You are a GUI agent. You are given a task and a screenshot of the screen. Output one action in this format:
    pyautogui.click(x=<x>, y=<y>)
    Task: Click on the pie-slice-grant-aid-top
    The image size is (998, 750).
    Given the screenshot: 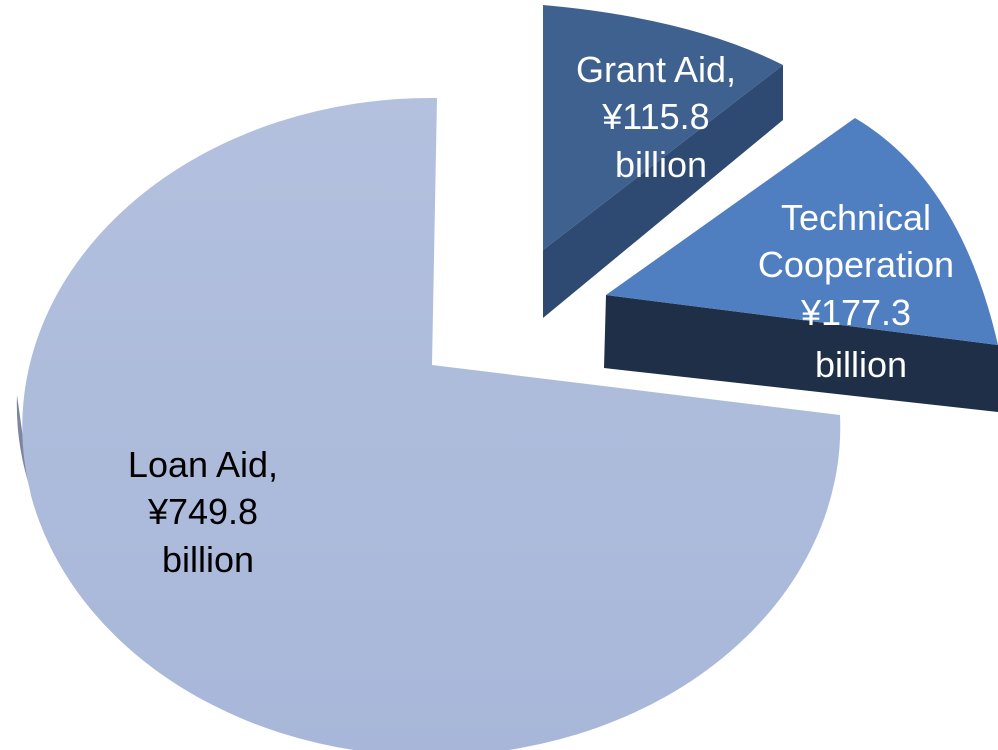 What is the action you would take?
    pyautogui.click(x=663, y=127)
    